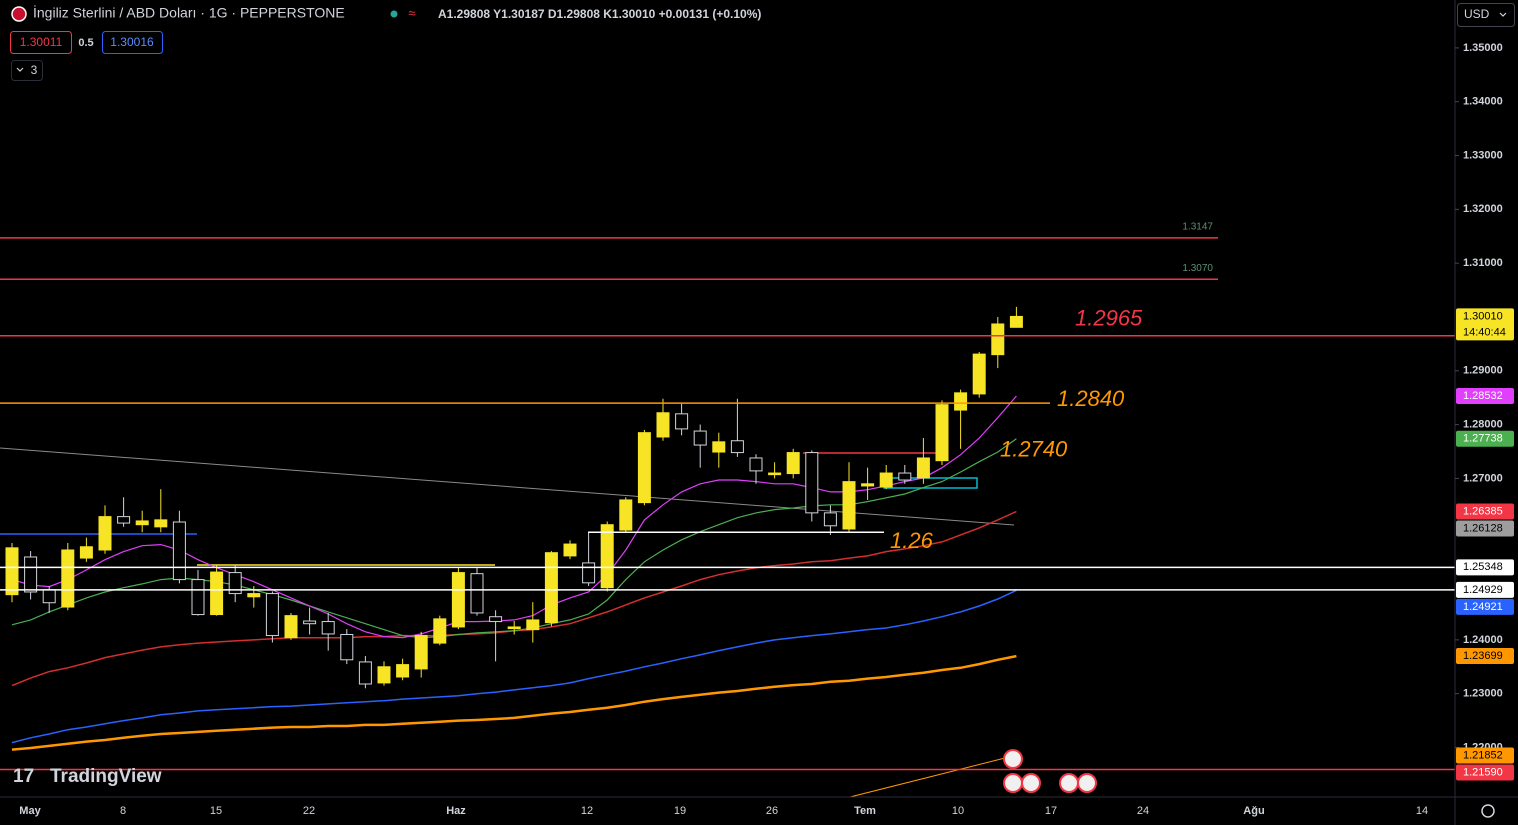 The width and height of the screenshot is (1518, 825). I want to click on x-tick-label: 26, so click(772, 811).